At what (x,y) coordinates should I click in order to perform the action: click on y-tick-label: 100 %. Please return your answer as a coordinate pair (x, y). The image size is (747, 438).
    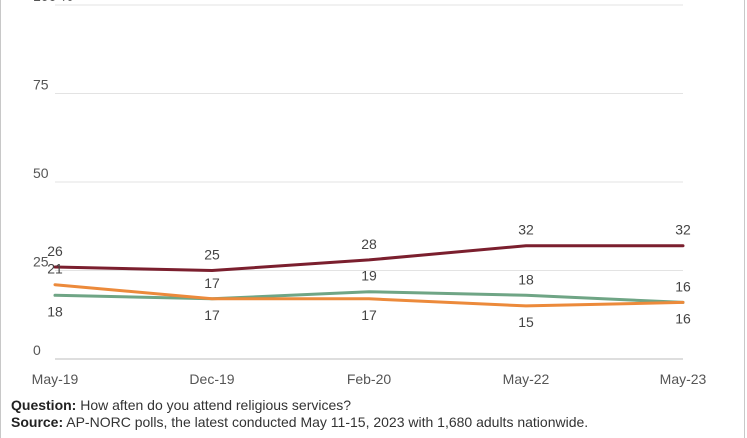
    Looking at the image, I should click on (53, 2).